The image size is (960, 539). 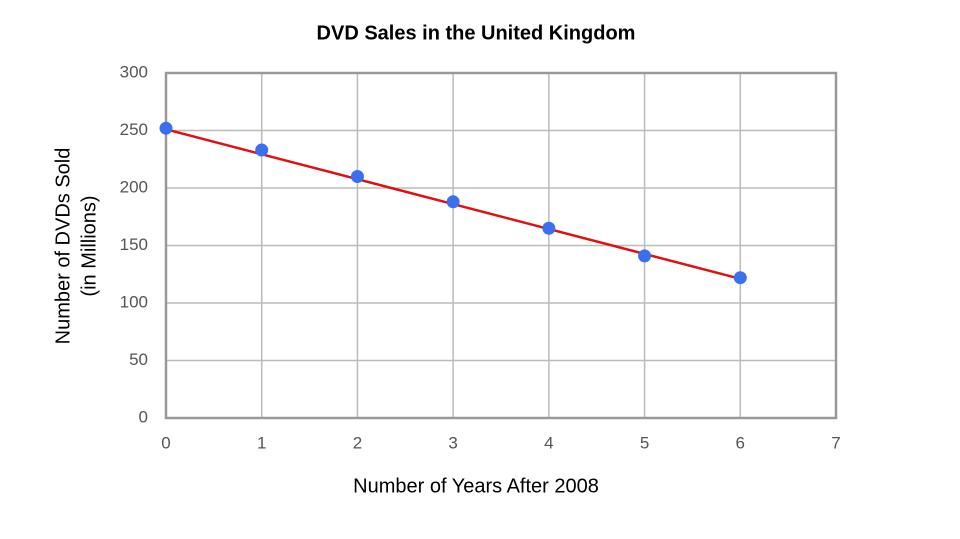 I want to click on y-tick-label: 50, so click(x=138, y=359).